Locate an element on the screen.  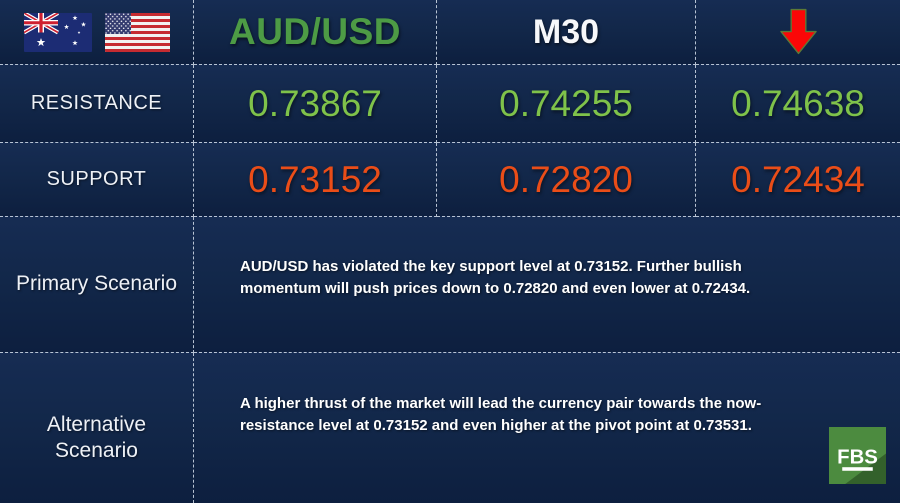
timeframe-text: M30 is located at coordinates (566, 31).